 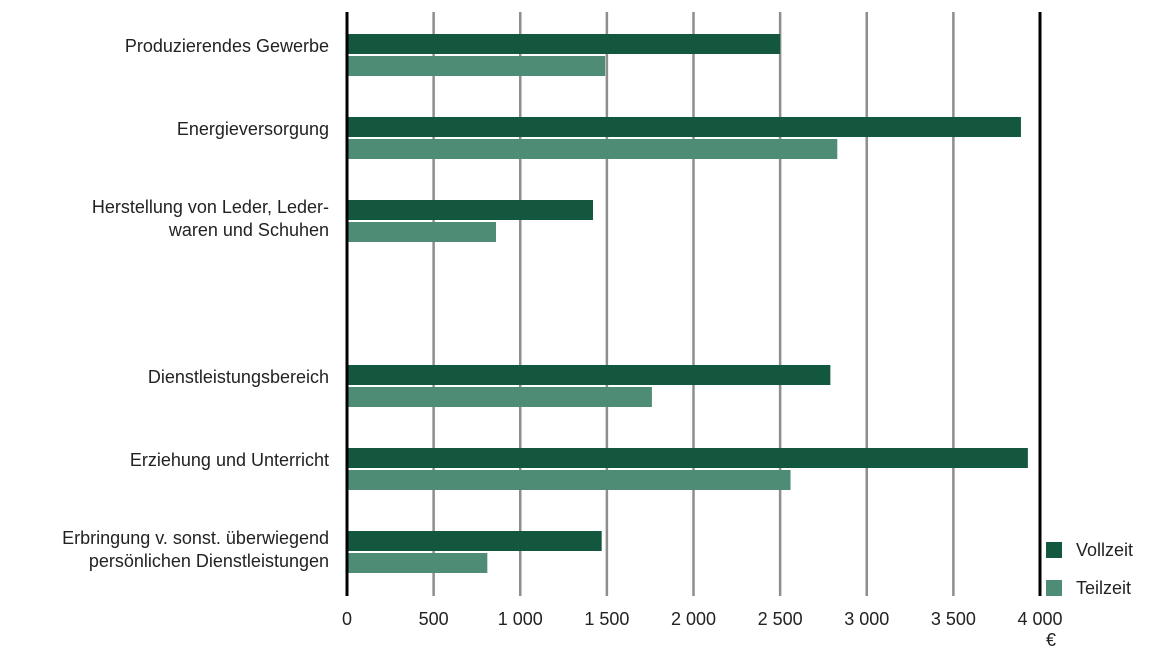 I want to click on legend-swatch-vollzeit, so click(x=1054, y=550).